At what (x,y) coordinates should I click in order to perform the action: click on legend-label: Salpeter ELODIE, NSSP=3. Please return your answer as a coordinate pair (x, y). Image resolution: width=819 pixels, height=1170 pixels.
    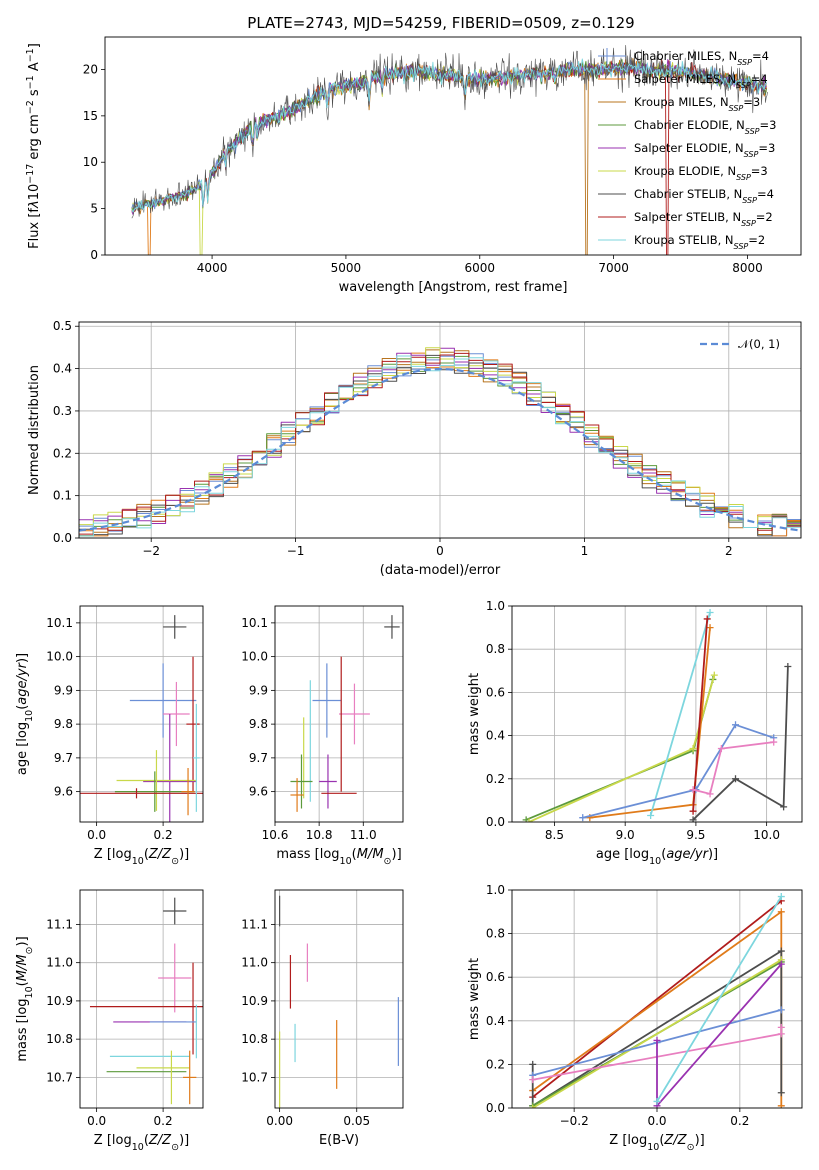
    Looking at the image, I should click on (704, 150).